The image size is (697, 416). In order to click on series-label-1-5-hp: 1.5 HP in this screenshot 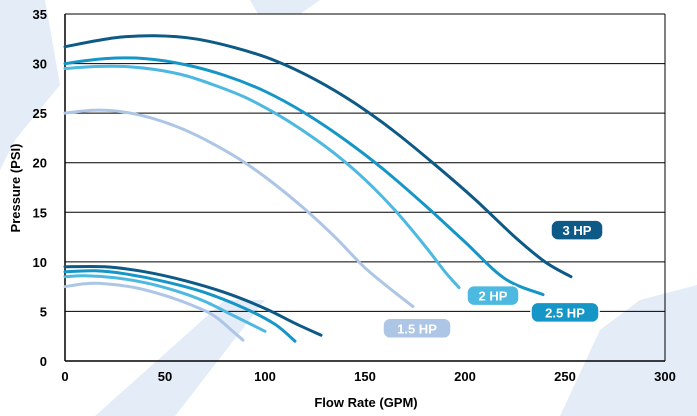, I will do `click(417, 328)`.